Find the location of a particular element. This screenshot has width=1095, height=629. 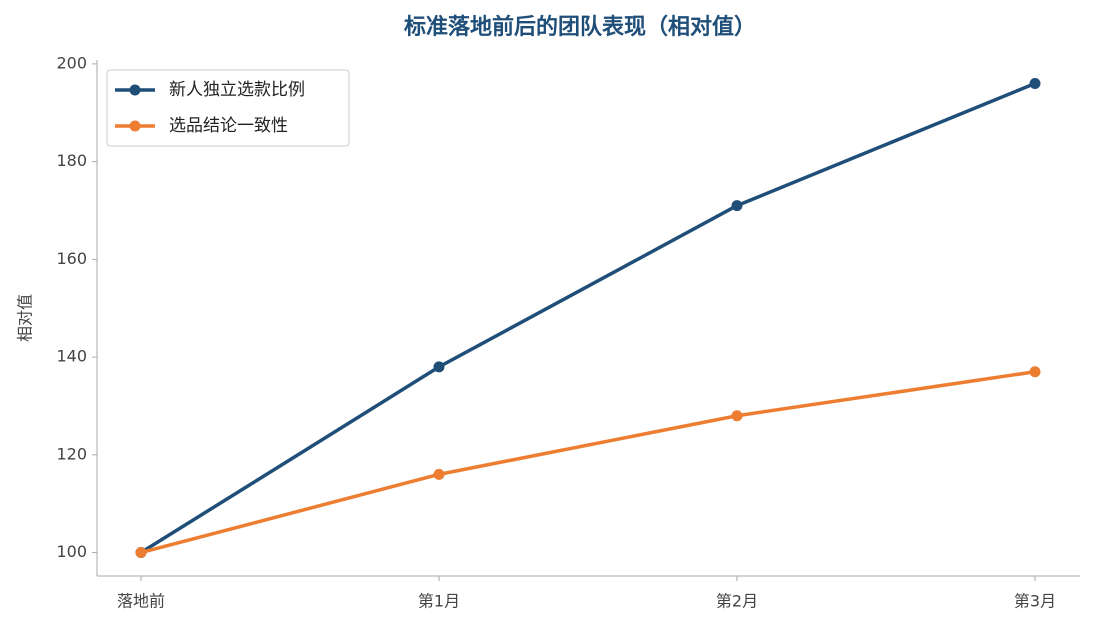

legend-label: 新人独立选款比例 is located at coordinates (237, 90).